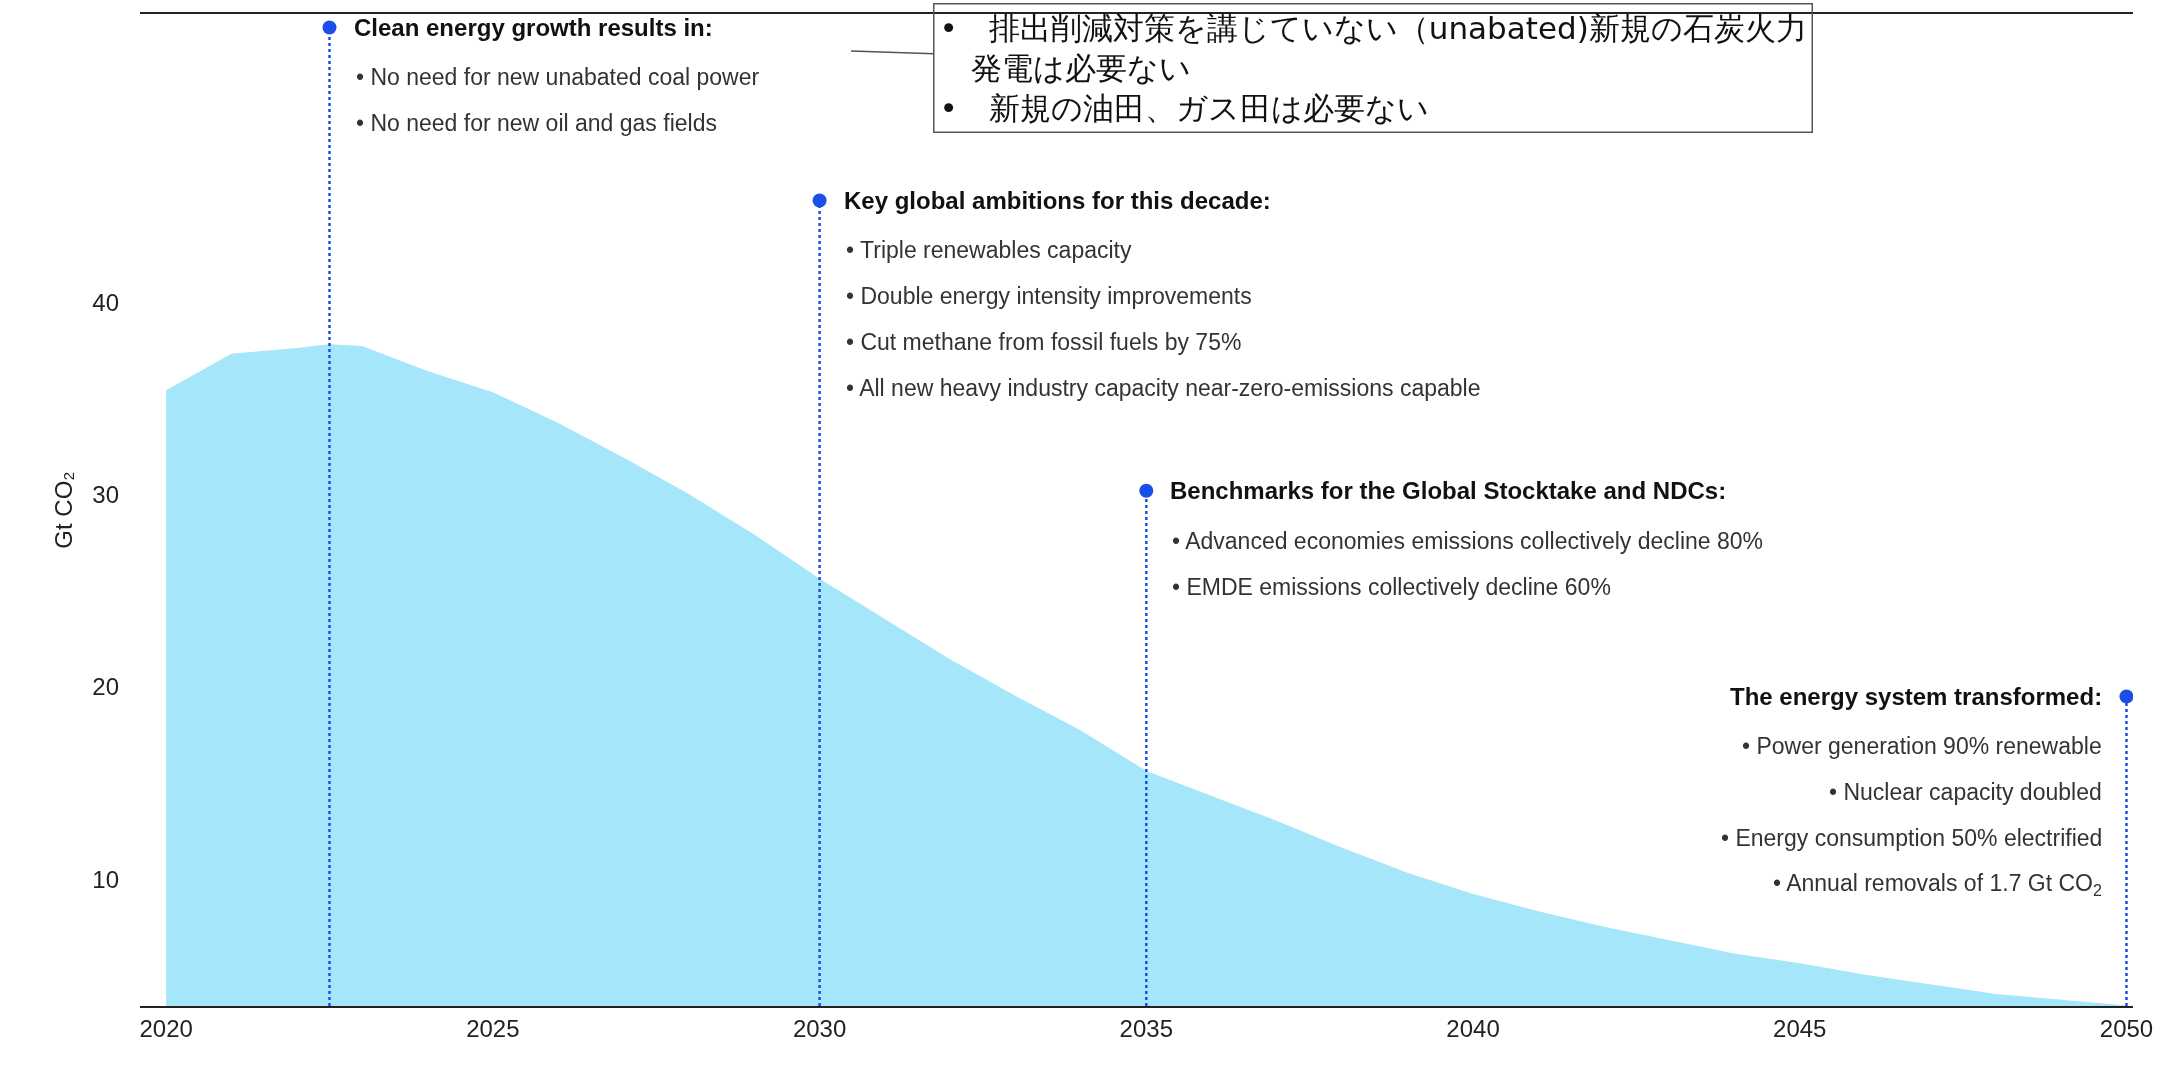  Describe the element at coordinates (2126, 1028) in the screenshot. I see `x-tick-label: 2050` at that location.